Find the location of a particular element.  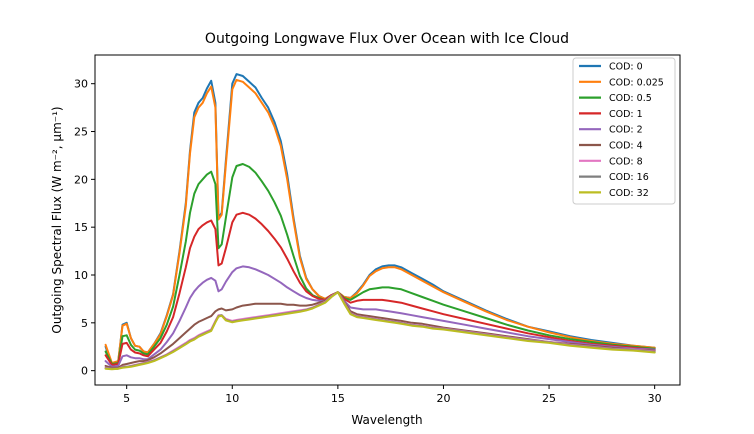

x-tick-label: 30 is located at coordinates (655, 398).